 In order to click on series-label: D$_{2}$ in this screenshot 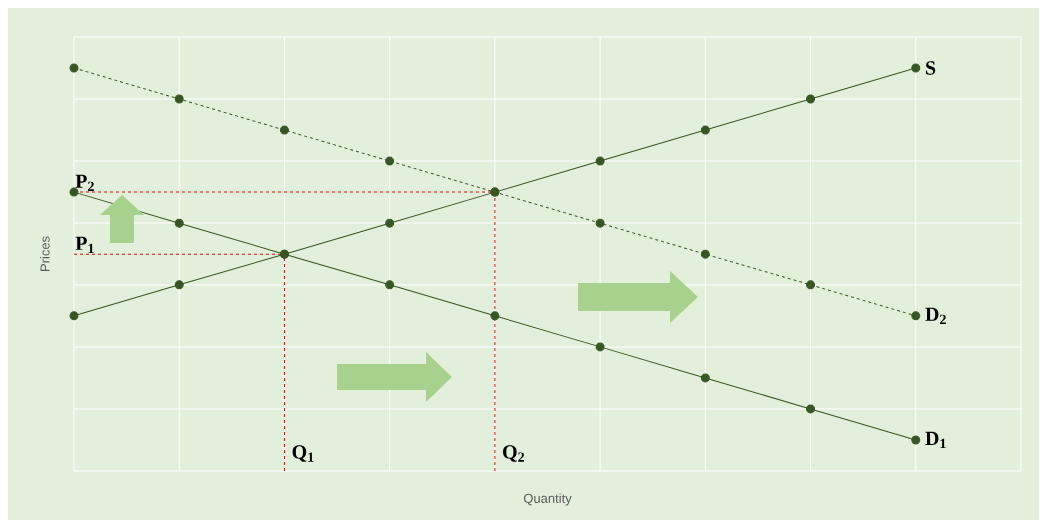, I will do `click(935, 315)`.